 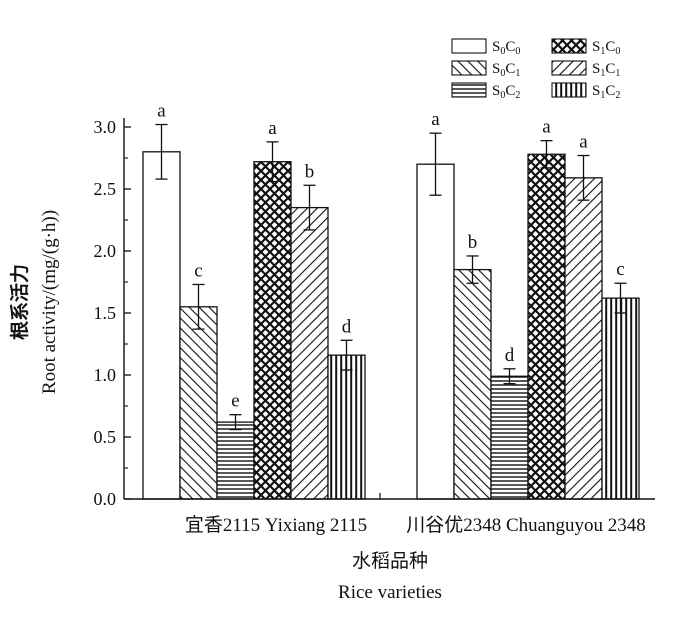 I want to click on legend-item-S1C0: S1C0, so click(x=585, y=47).